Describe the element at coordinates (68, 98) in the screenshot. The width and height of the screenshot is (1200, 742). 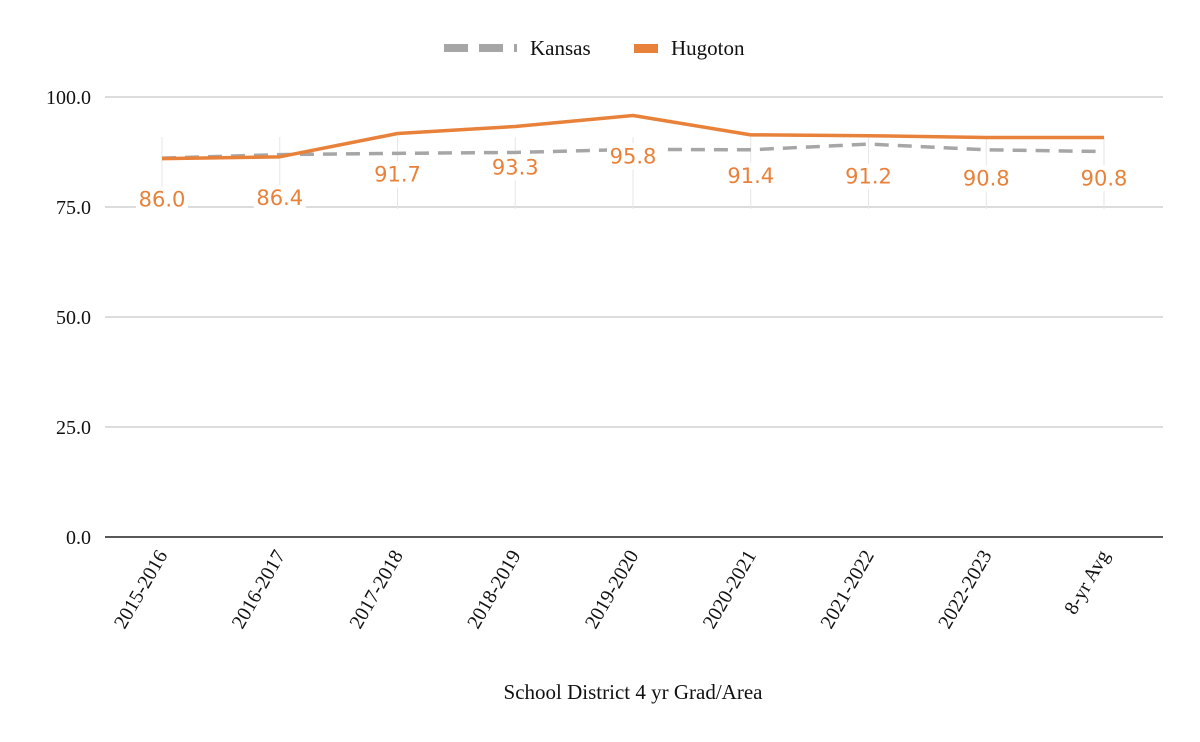
I see `y-tick-label: 100.0` at that location.